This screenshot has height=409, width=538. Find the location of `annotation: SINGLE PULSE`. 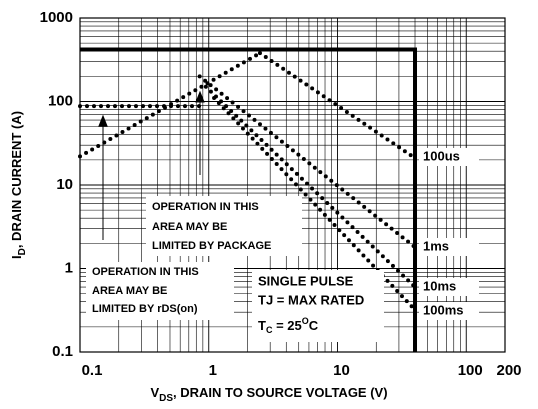

annotation: SINGLE PULSE is located at coordinates (306, 280).